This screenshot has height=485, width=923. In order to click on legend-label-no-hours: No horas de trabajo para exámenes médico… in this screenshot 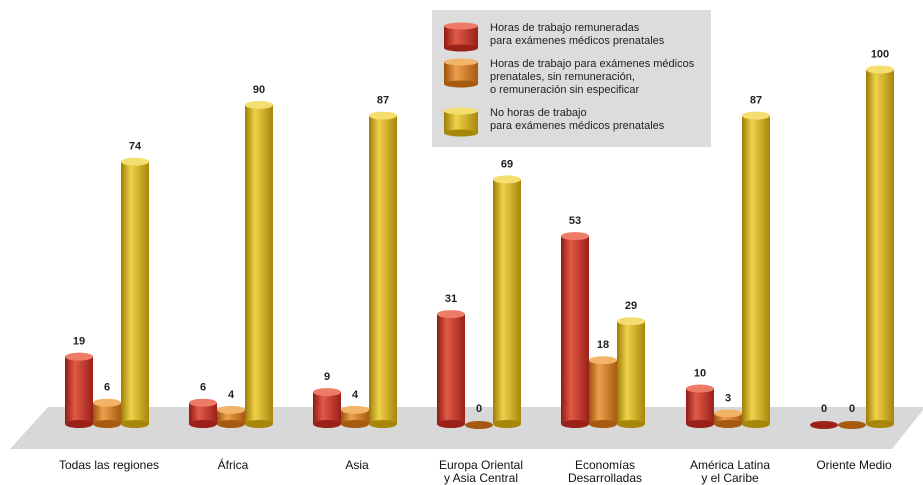, I will do `click(577, 119)`.